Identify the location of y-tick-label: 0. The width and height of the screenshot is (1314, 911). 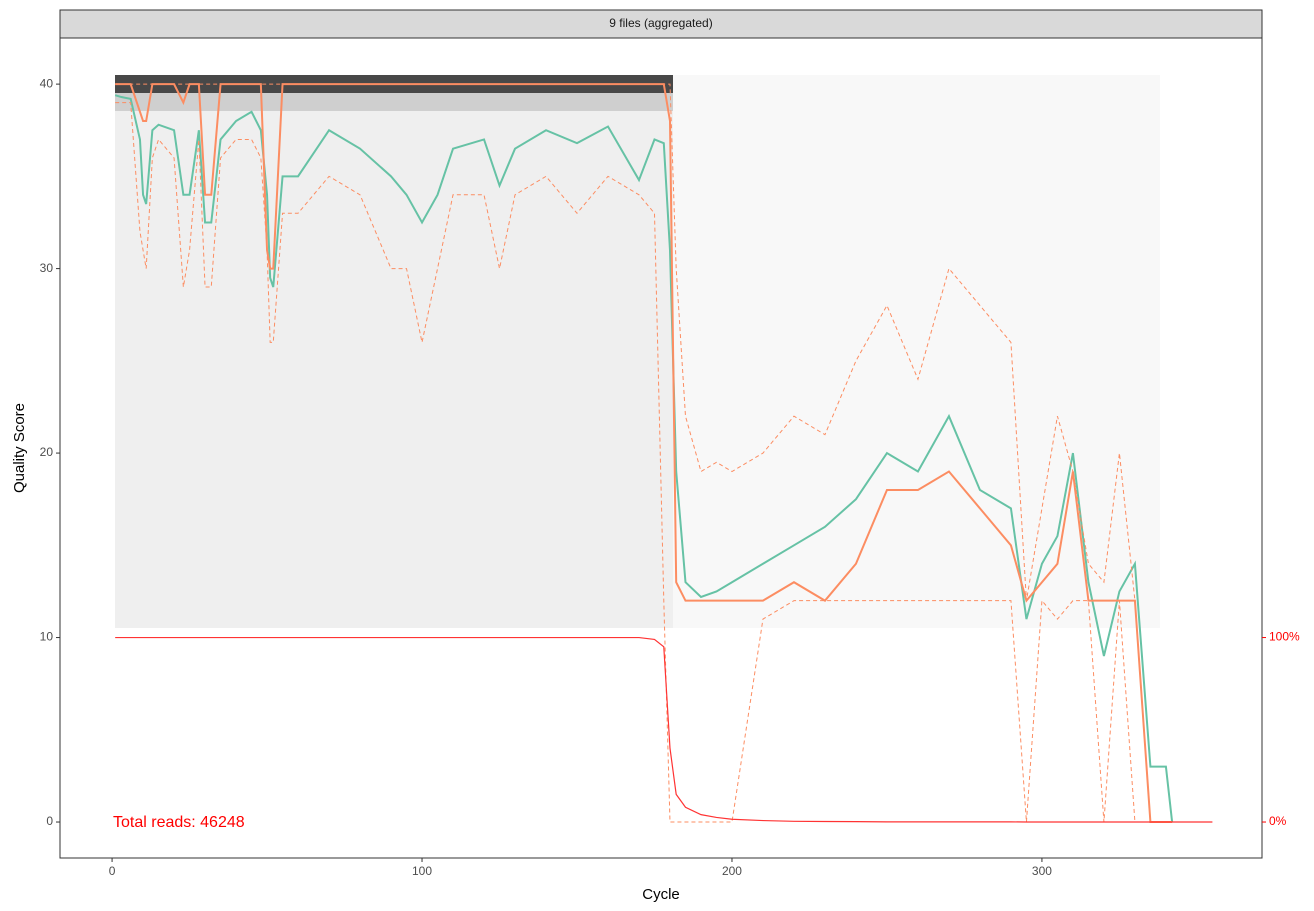
(49, 821).